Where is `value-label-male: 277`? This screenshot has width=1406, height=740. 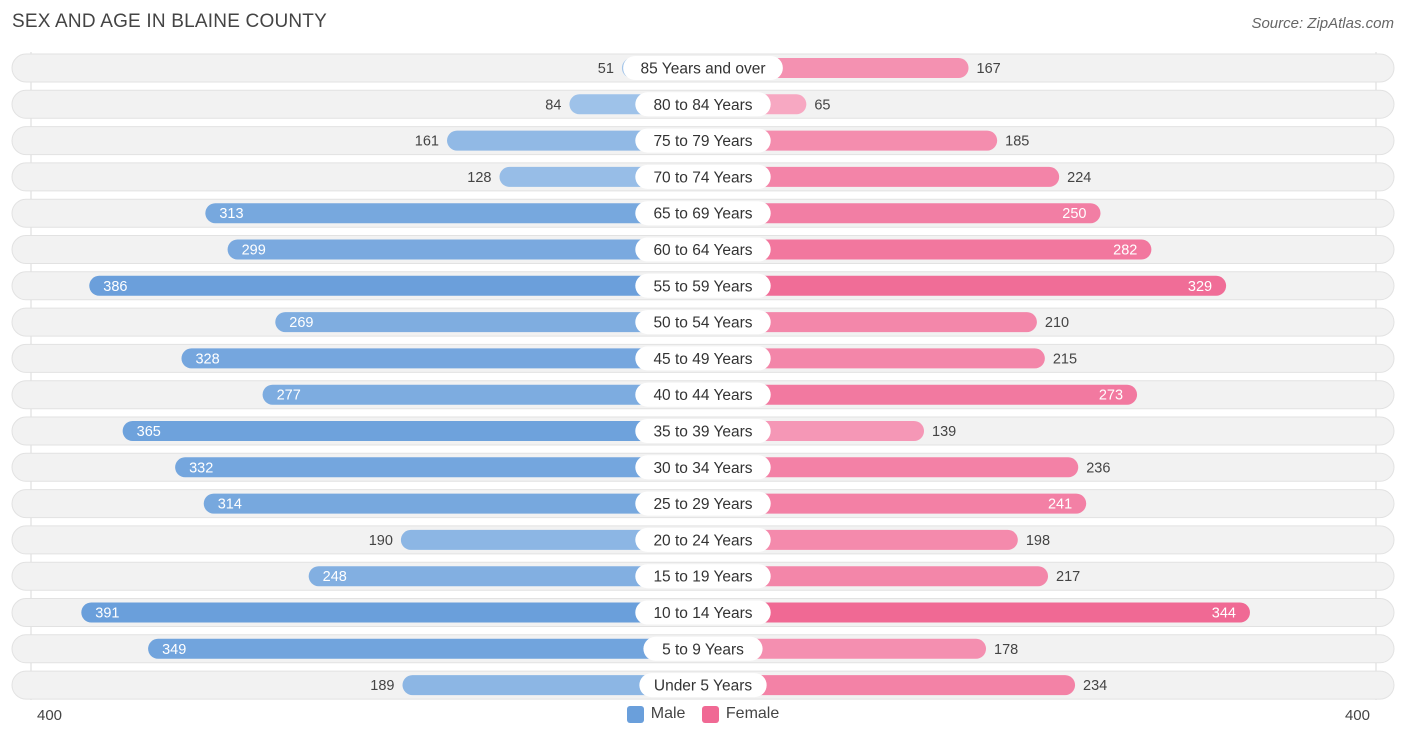
value-label-male: 277 is located at coordinates (289, 396).